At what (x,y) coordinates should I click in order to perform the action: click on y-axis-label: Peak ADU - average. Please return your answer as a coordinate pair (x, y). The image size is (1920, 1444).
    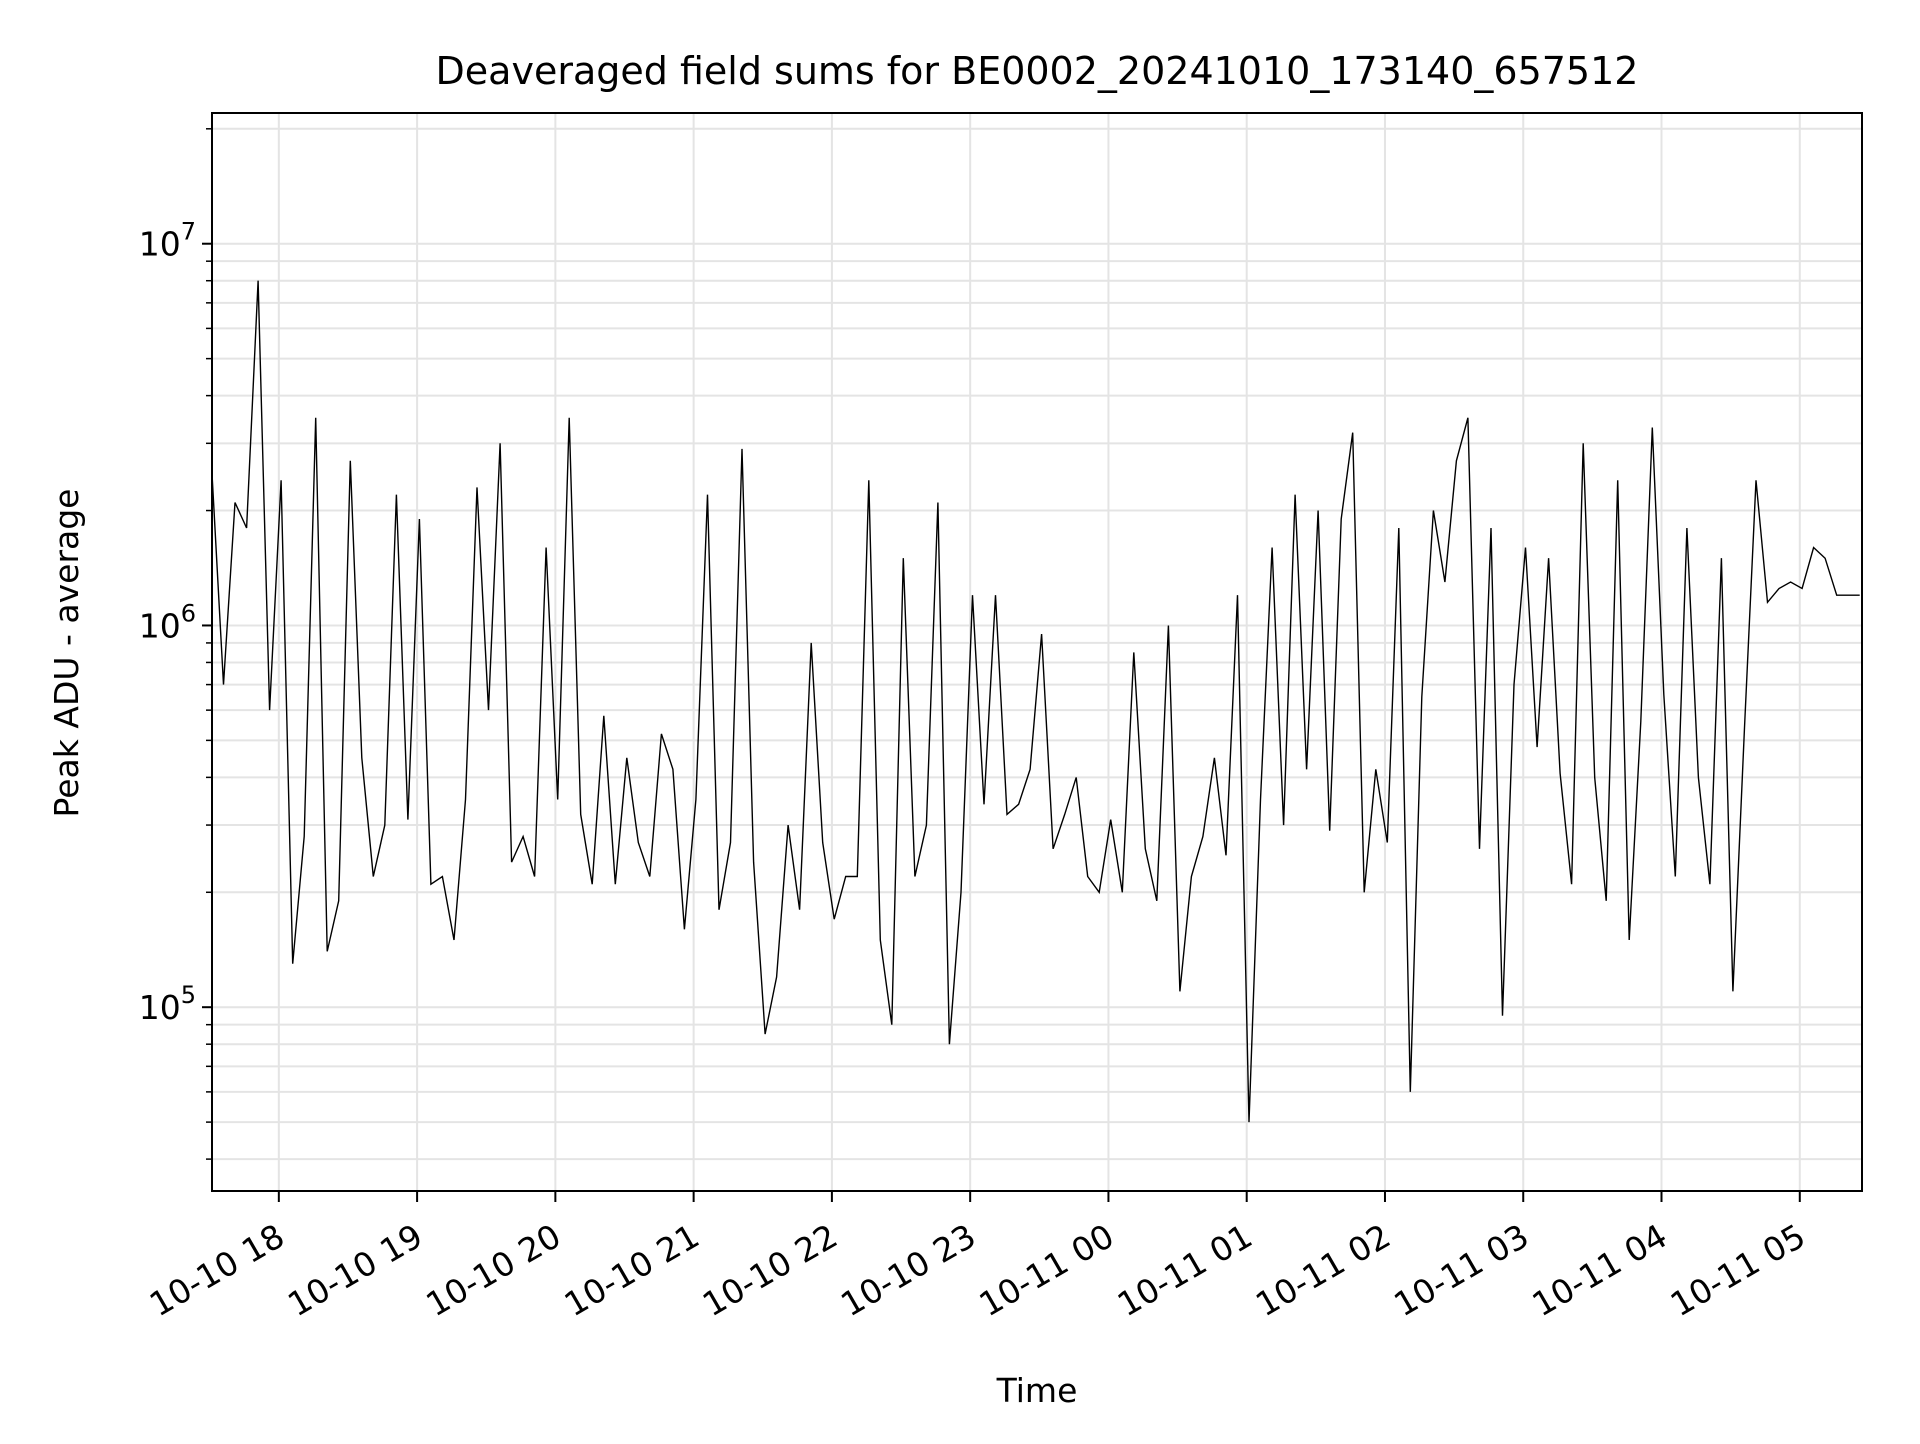
    Looking at the image, I should click on (66, 653).